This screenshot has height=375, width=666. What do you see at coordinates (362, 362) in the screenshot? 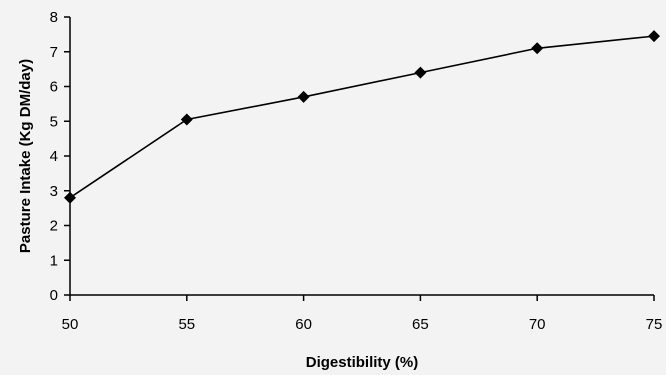
I see `x-axis-title: Digestibility (%)` at bounding box center [362, 362].